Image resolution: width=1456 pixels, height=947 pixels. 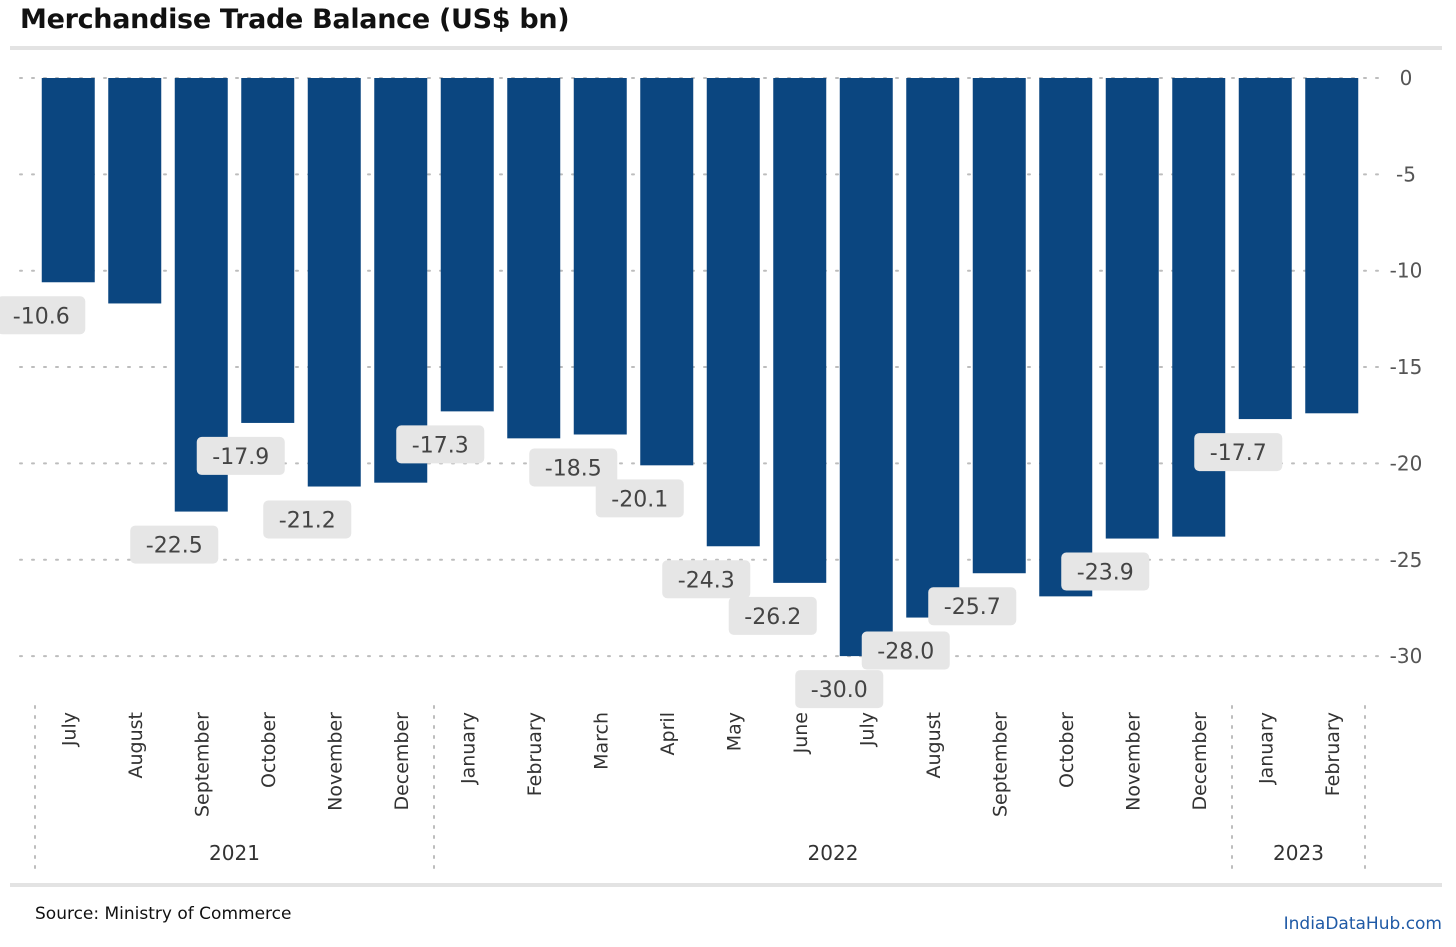 I want to click on footer-rule, so click(x=726, y=885).